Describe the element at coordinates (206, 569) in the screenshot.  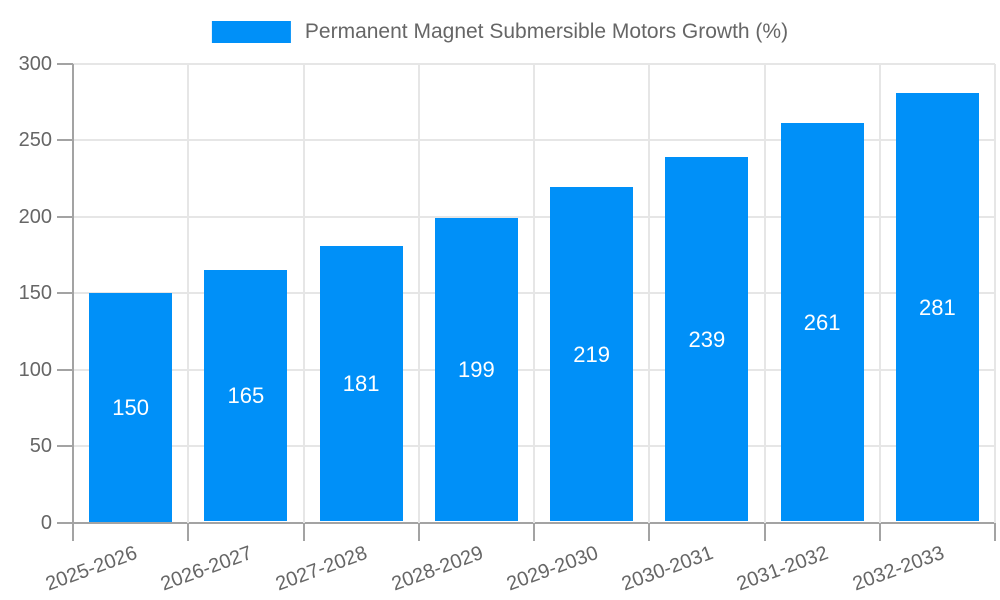
I see `x-tick-label: 2026-2027` at that location.